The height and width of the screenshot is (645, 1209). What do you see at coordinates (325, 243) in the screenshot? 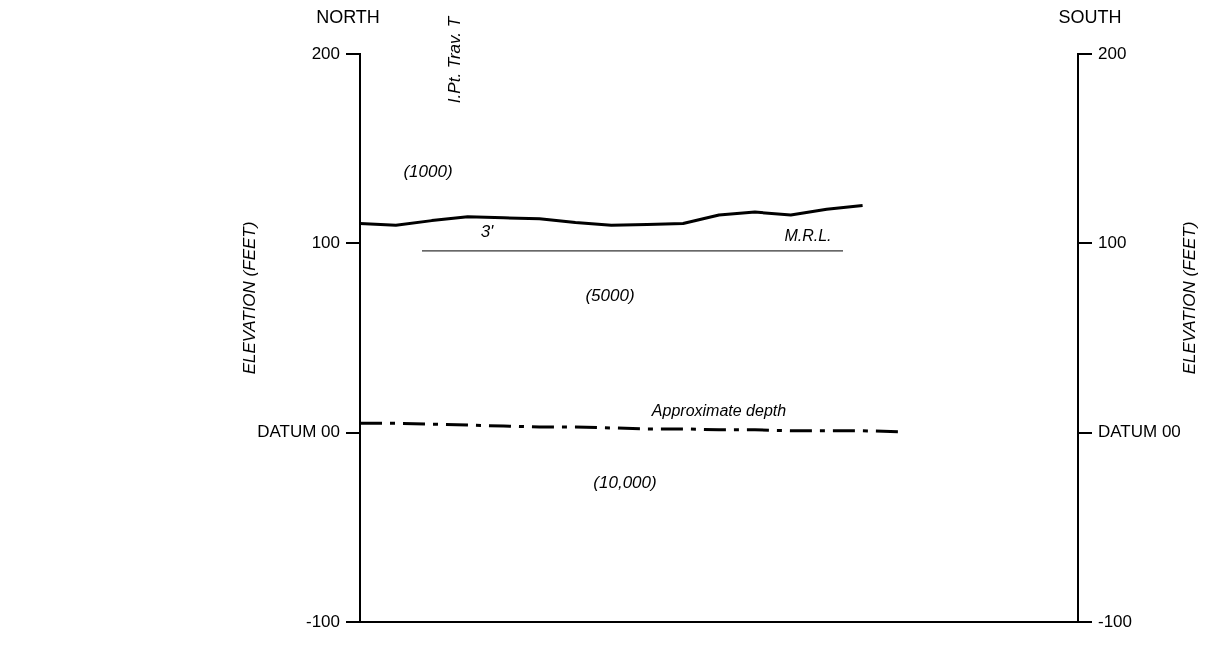
I see `y-tick-label: 100` at bounding box center [325, 243].